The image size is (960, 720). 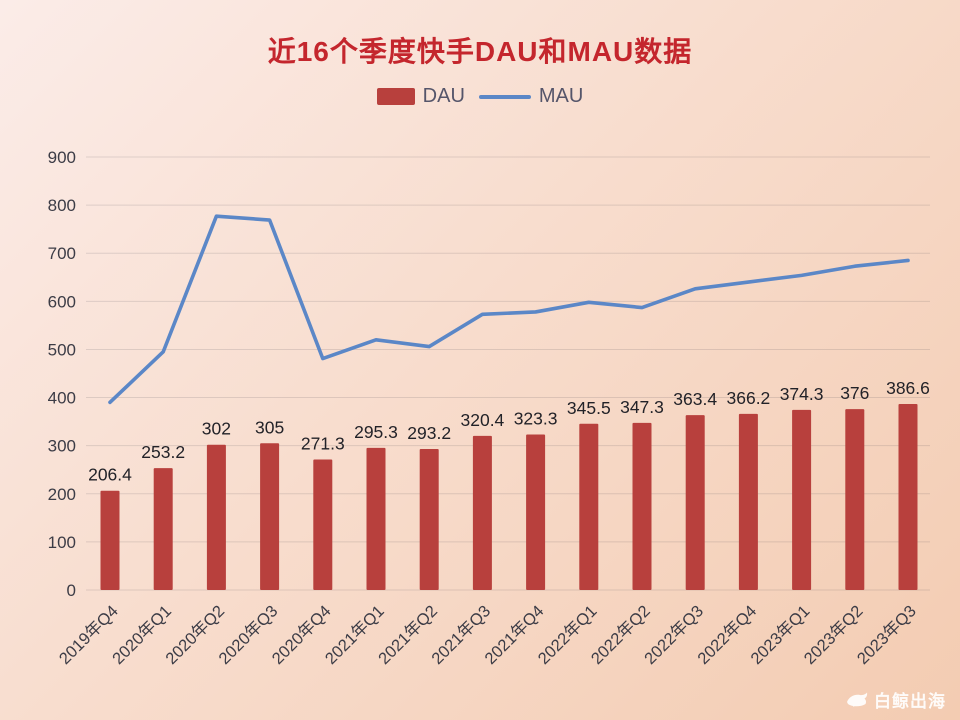 What do you see at coordinates (695, 399) in the screenshot?
I see `dau-bar-label: 363.4` at bounding box center [695, 399].